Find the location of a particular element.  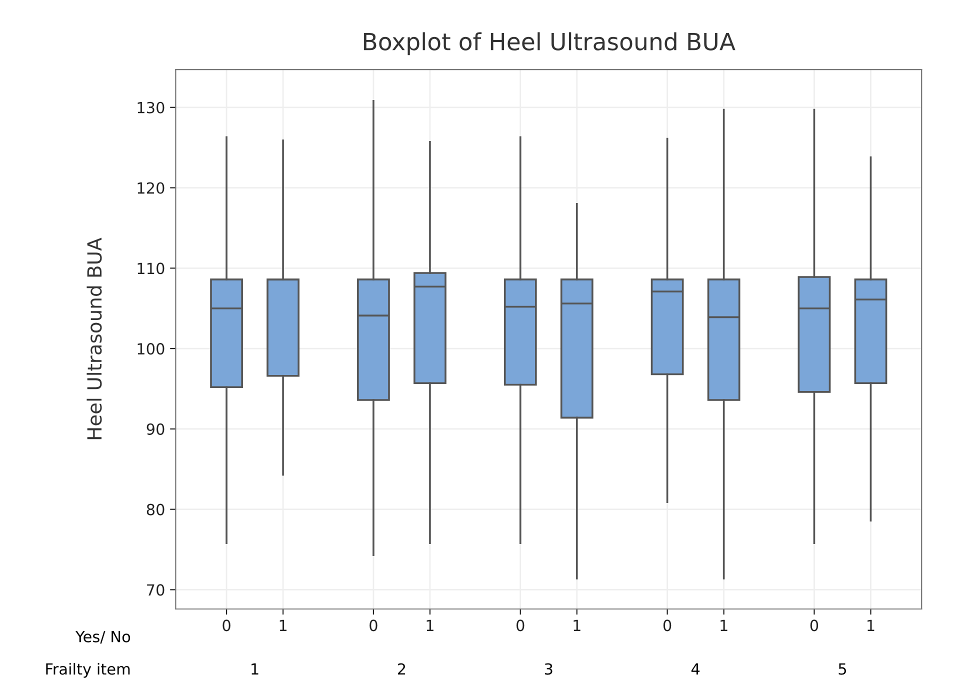

y-axis-title: Heel Ultrasound BUA is located at coordinates (94, 339).